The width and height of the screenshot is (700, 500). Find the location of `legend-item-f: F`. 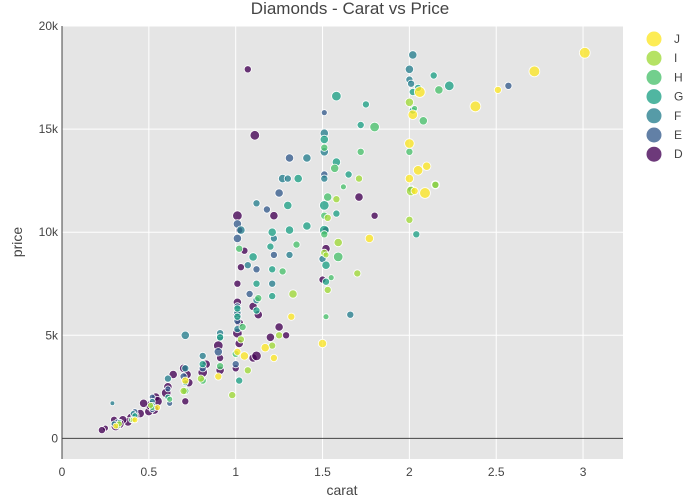

legend-item-f: F is located at coordinates (664, 116).